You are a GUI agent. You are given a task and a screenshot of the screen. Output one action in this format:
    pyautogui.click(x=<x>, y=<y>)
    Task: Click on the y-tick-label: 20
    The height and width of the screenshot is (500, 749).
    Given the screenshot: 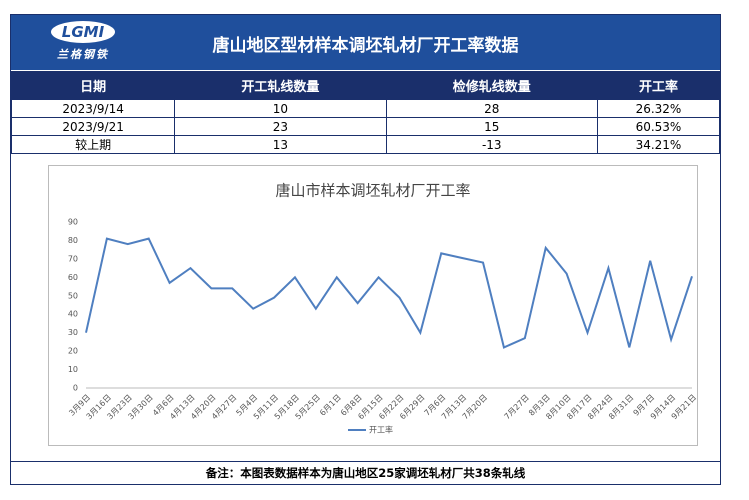 What is the action you would take?
    pyautogui.click(x=73, y=351)
    